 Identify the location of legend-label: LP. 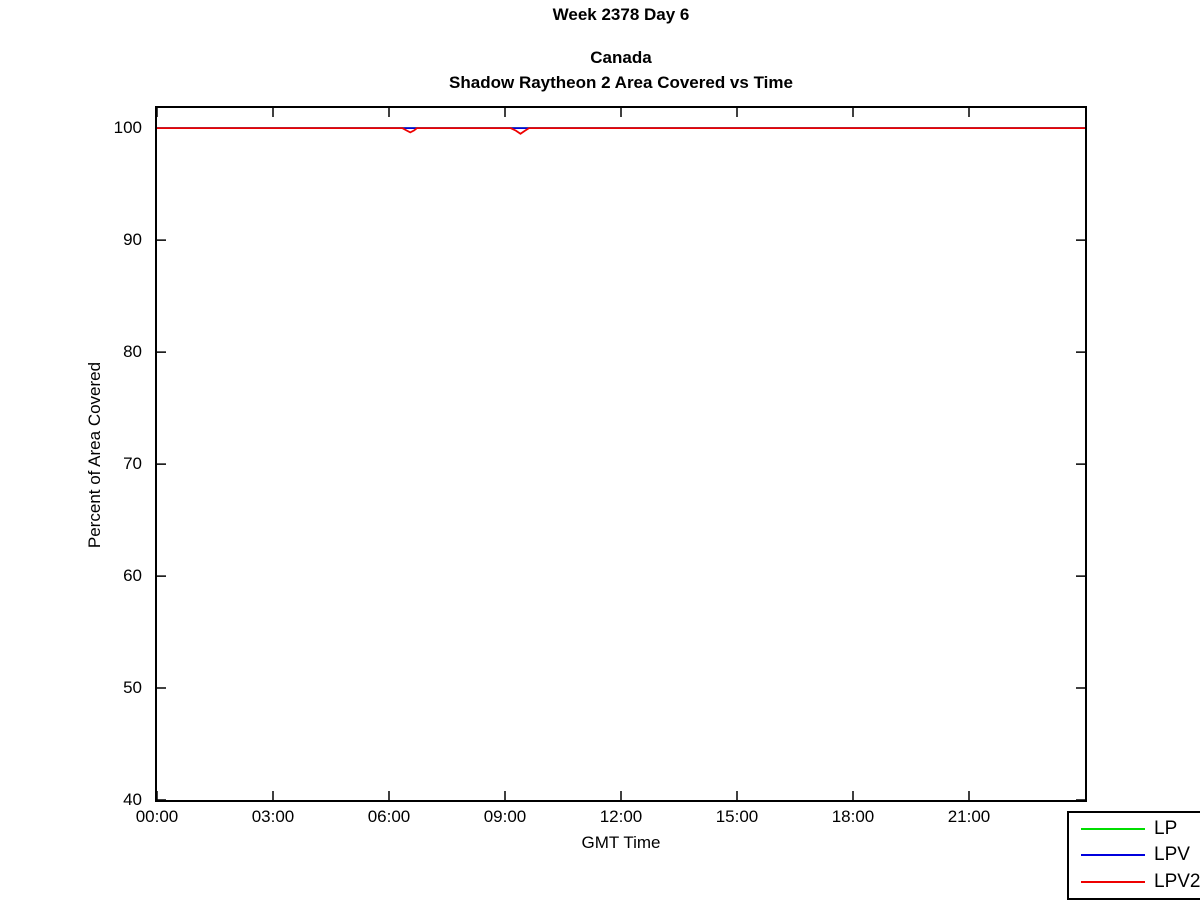
(1166, 829).